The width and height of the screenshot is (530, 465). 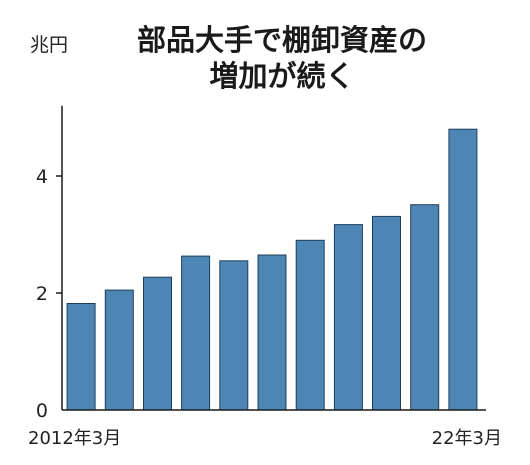 What do you see at coordinates (42, 177) in the screenshot?
I see `y-tick-label-4: 4` at bounding box center [42, 177].